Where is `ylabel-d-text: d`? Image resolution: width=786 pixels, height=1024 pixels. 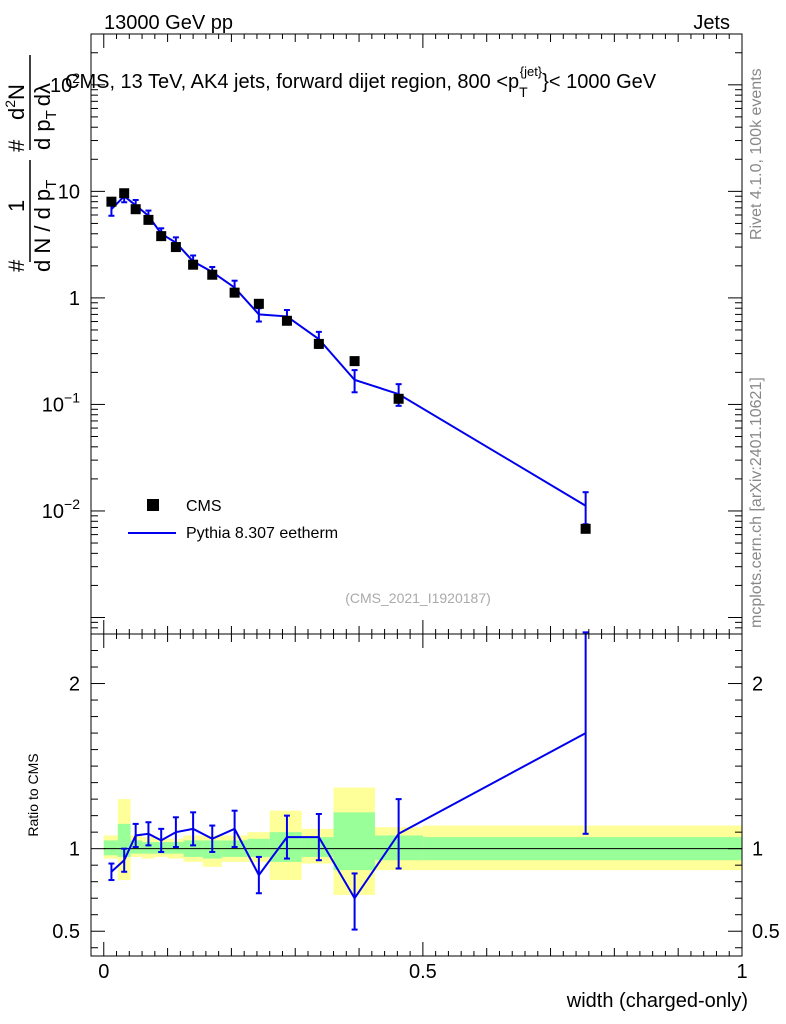 ylabel-d-text: d is located at coordinates (16, 114).